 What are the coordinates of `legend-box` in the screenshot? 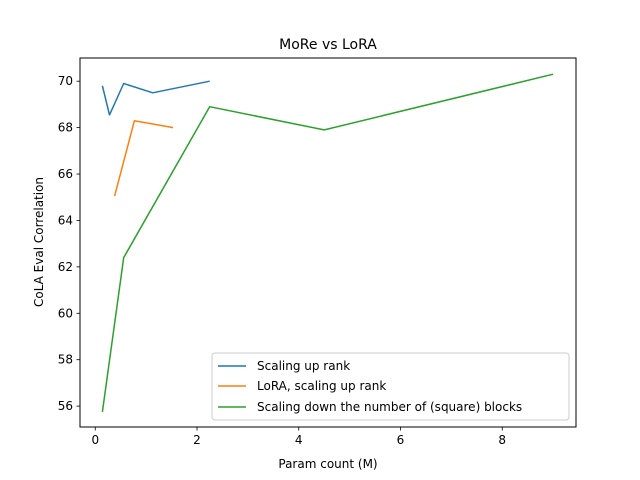 It's located at (390, 386).